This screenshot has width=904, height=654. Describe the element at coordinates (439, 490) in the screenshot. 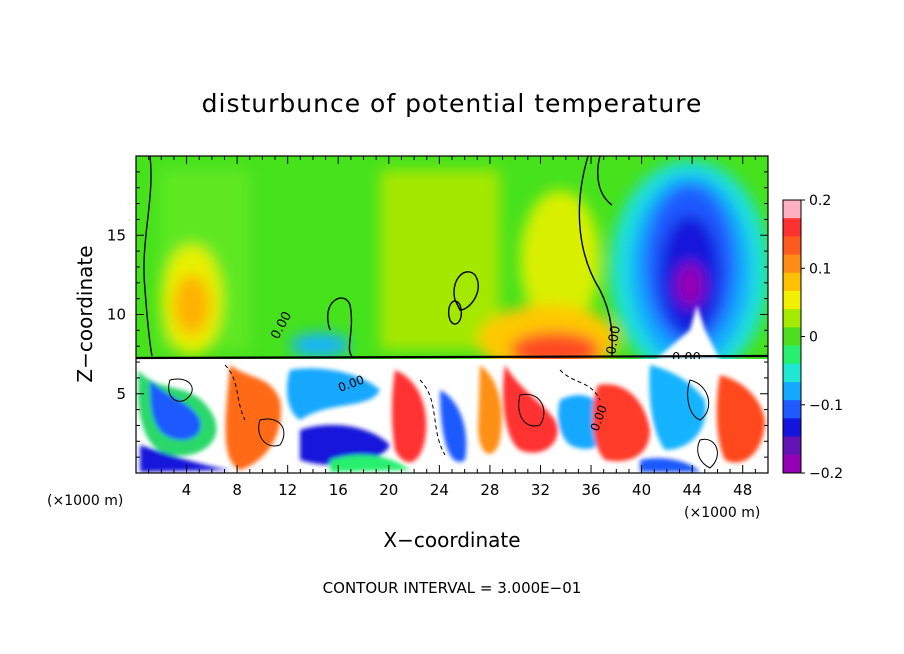

I see `x-tick-label: 24` at that location.